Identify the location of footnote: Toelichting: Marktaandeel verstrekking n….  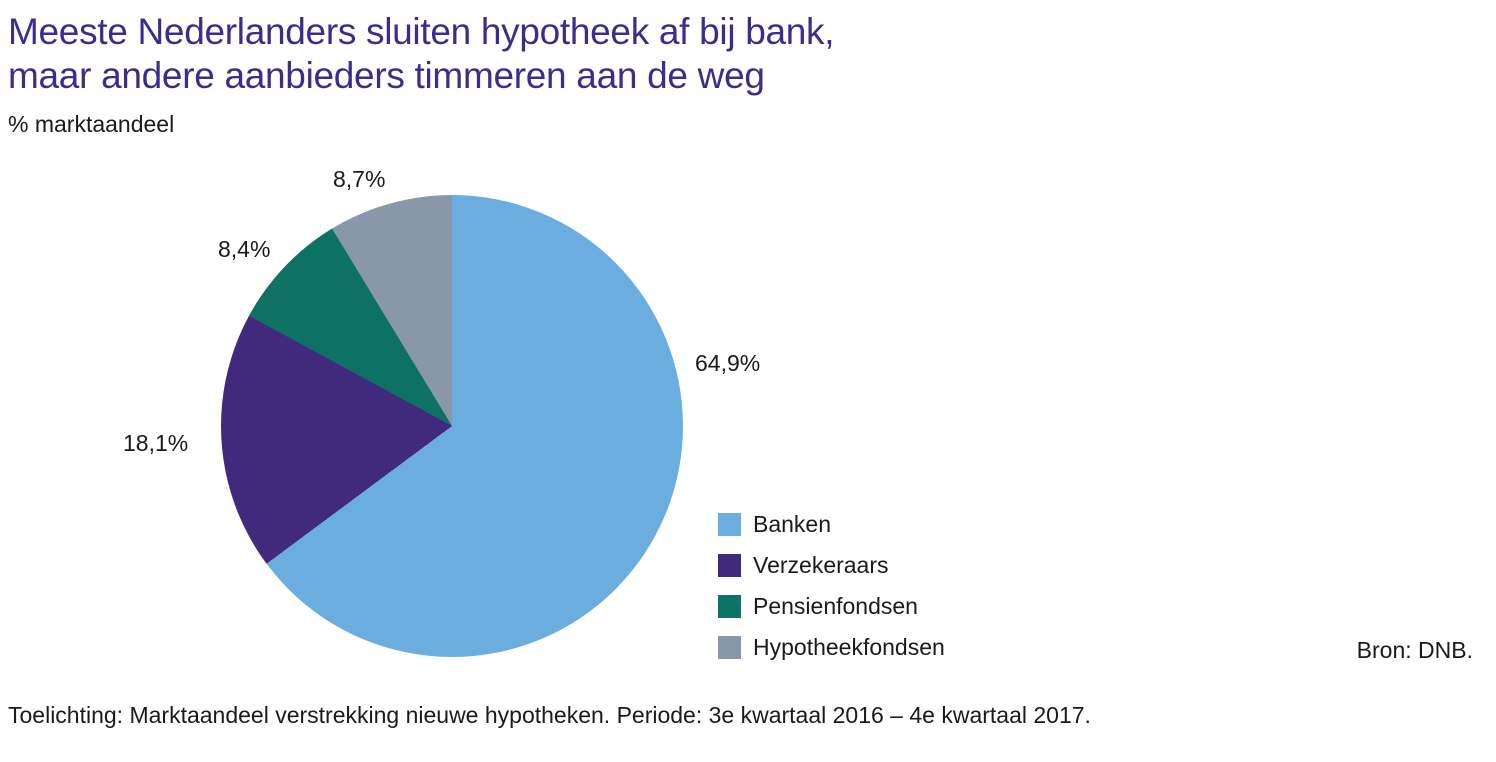
(549, 715).